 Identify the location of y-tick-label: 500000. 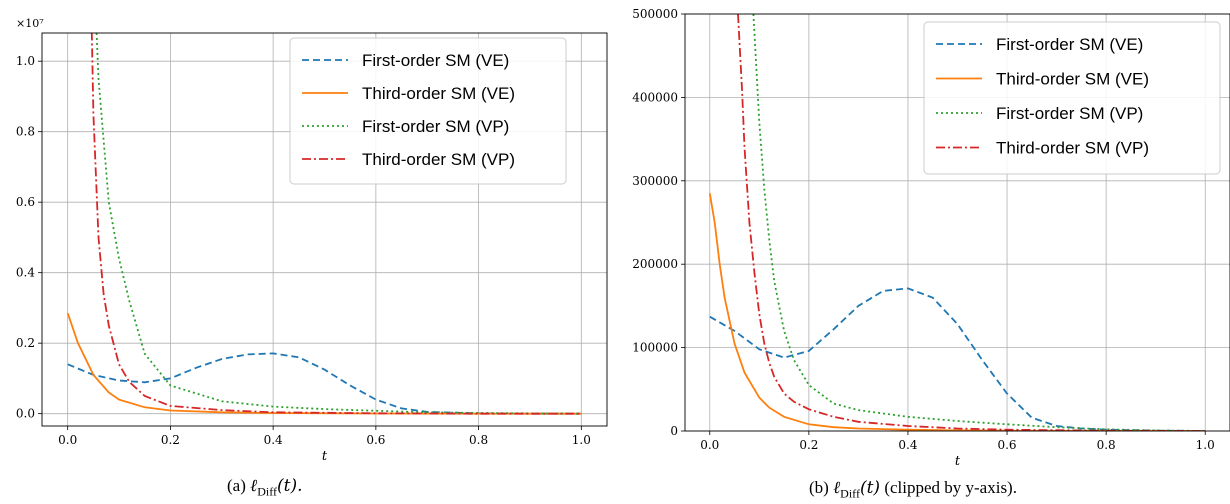
(655, 14).